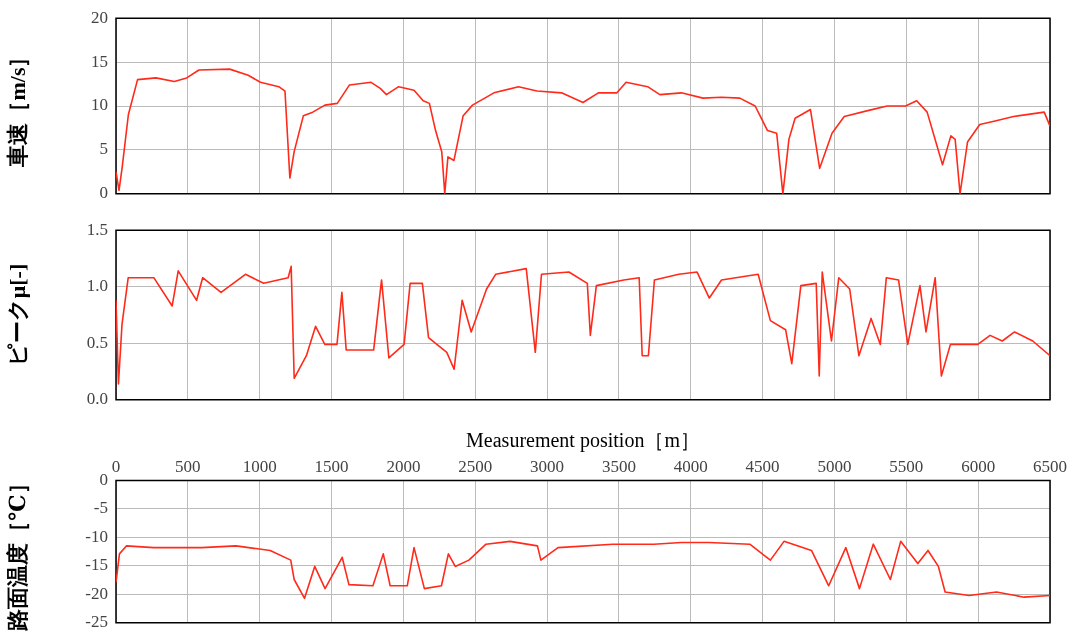 Image resolution: width=1070 pixels, height=641 pixels. I want to click on x-tick-label: 2000, so click(403, 466).